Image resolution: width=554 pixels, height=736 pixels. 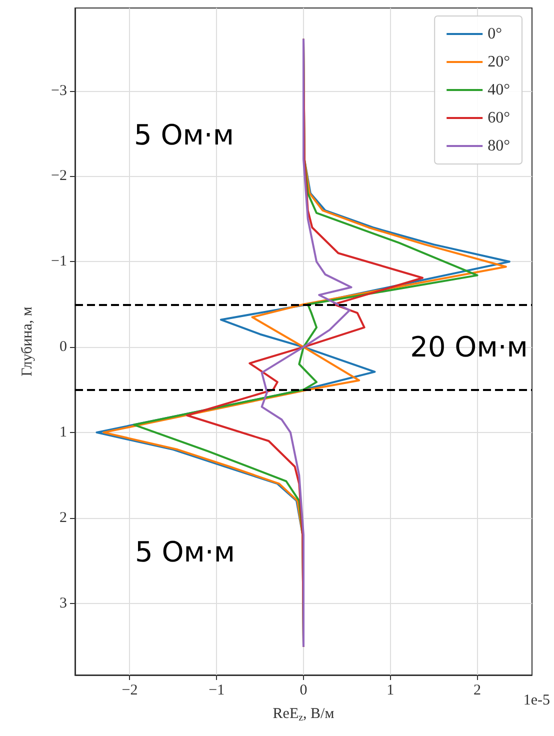 I want to click on line-series, so click(x=306, y=342).